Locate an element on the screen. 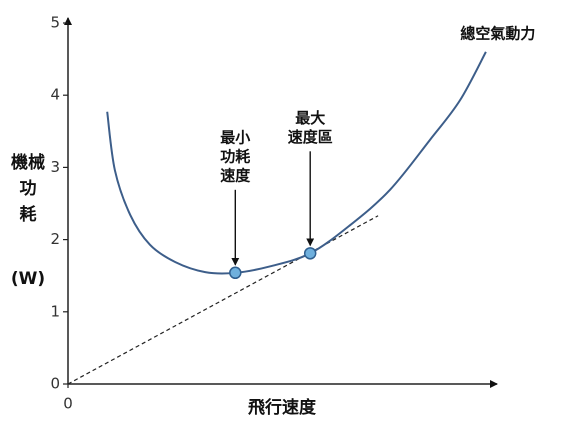 This screenshot has height=421, width=574. y-axis-label: 耗 is located at coordinates (28, 214).